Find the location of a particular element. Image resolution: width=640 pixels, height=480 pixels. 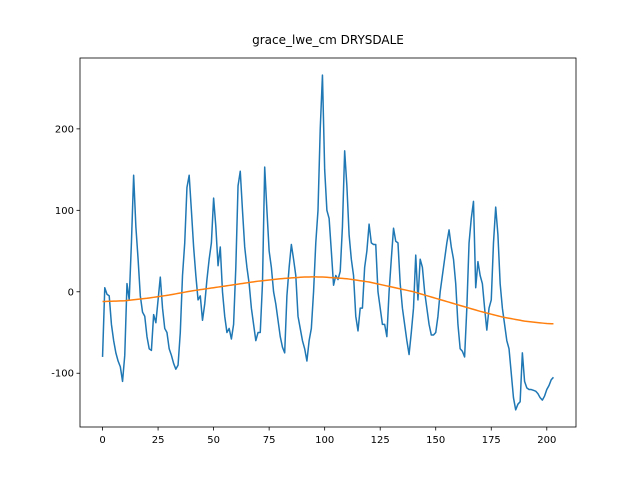

x-tick-label: 0 is located at coordinates (102, 440).